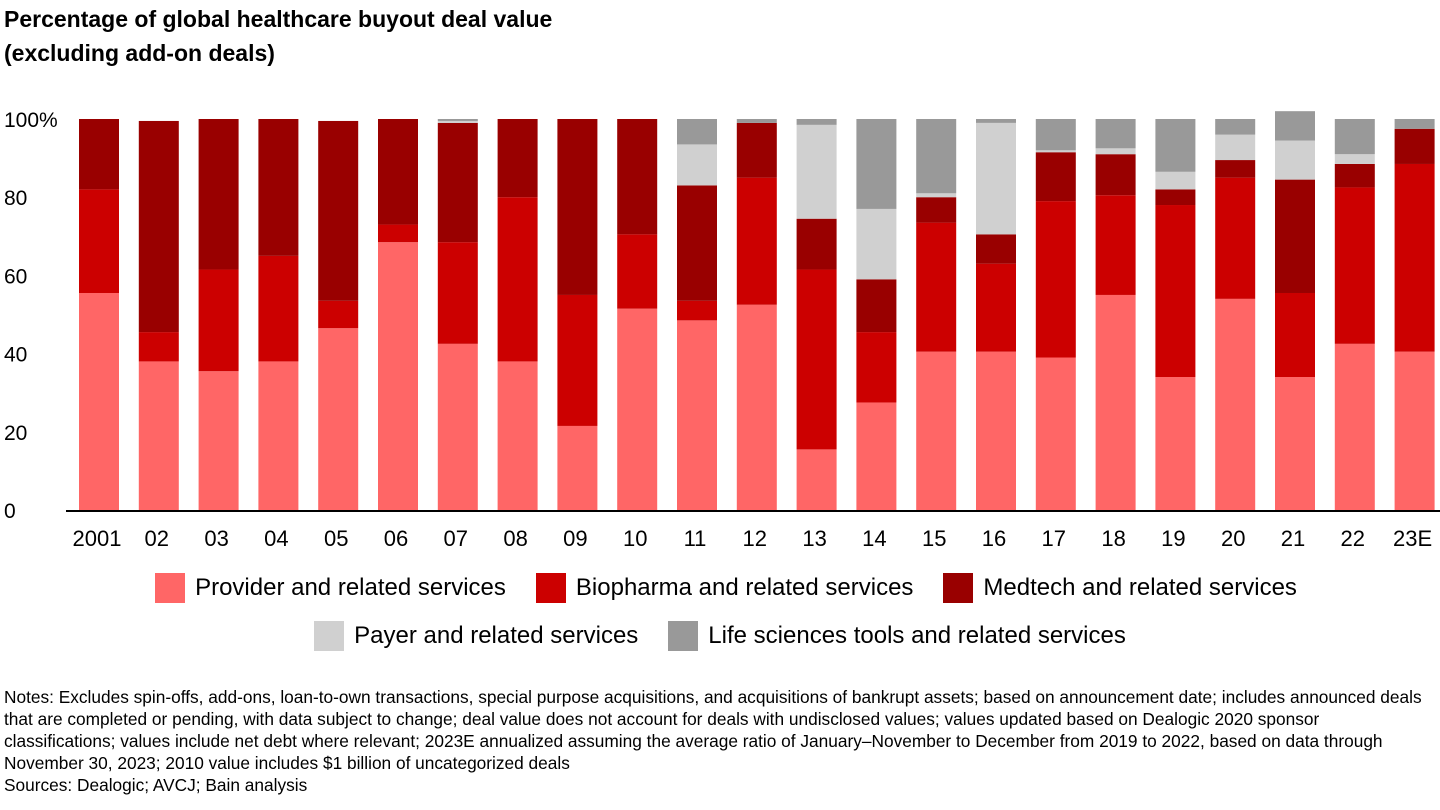  What do you see at coordinates (1353, 538) in the screenshot?
I see `x-tick-label: 22` at bounding box center [1353, 538].